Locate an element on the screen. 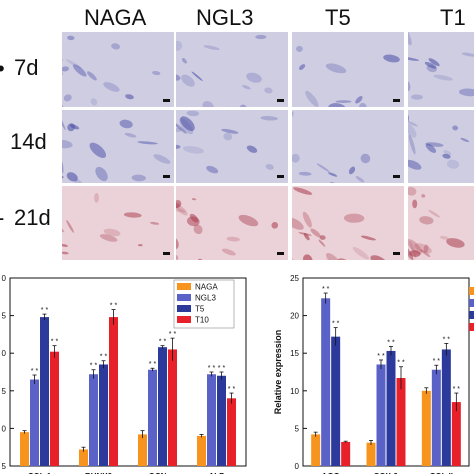 This screenshot has width=474, height=474. micrograph-21d-t1 is located at coordinates (441, 223).